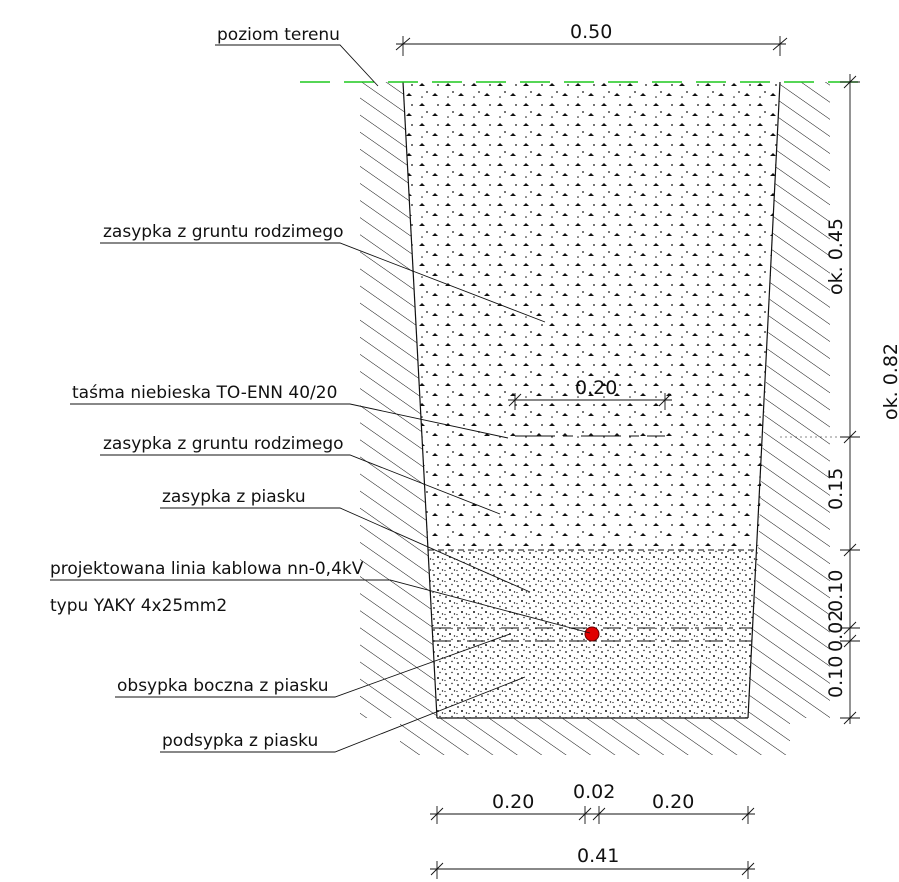 The image size is (899, 882). What do you see at coordinates (596, 388) in the screenshot?
I see `dim-text-tape-width: 0.20` at bounding box center [596, 388].